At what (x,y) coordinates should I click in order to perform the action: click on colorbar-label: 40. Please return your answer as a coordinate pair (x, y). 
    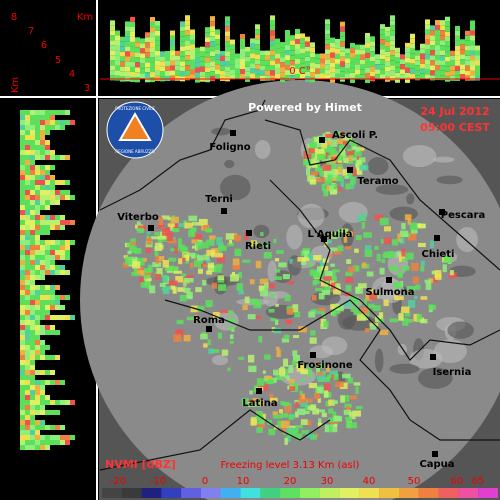
    Looking at the image, I should click on (369, 481).